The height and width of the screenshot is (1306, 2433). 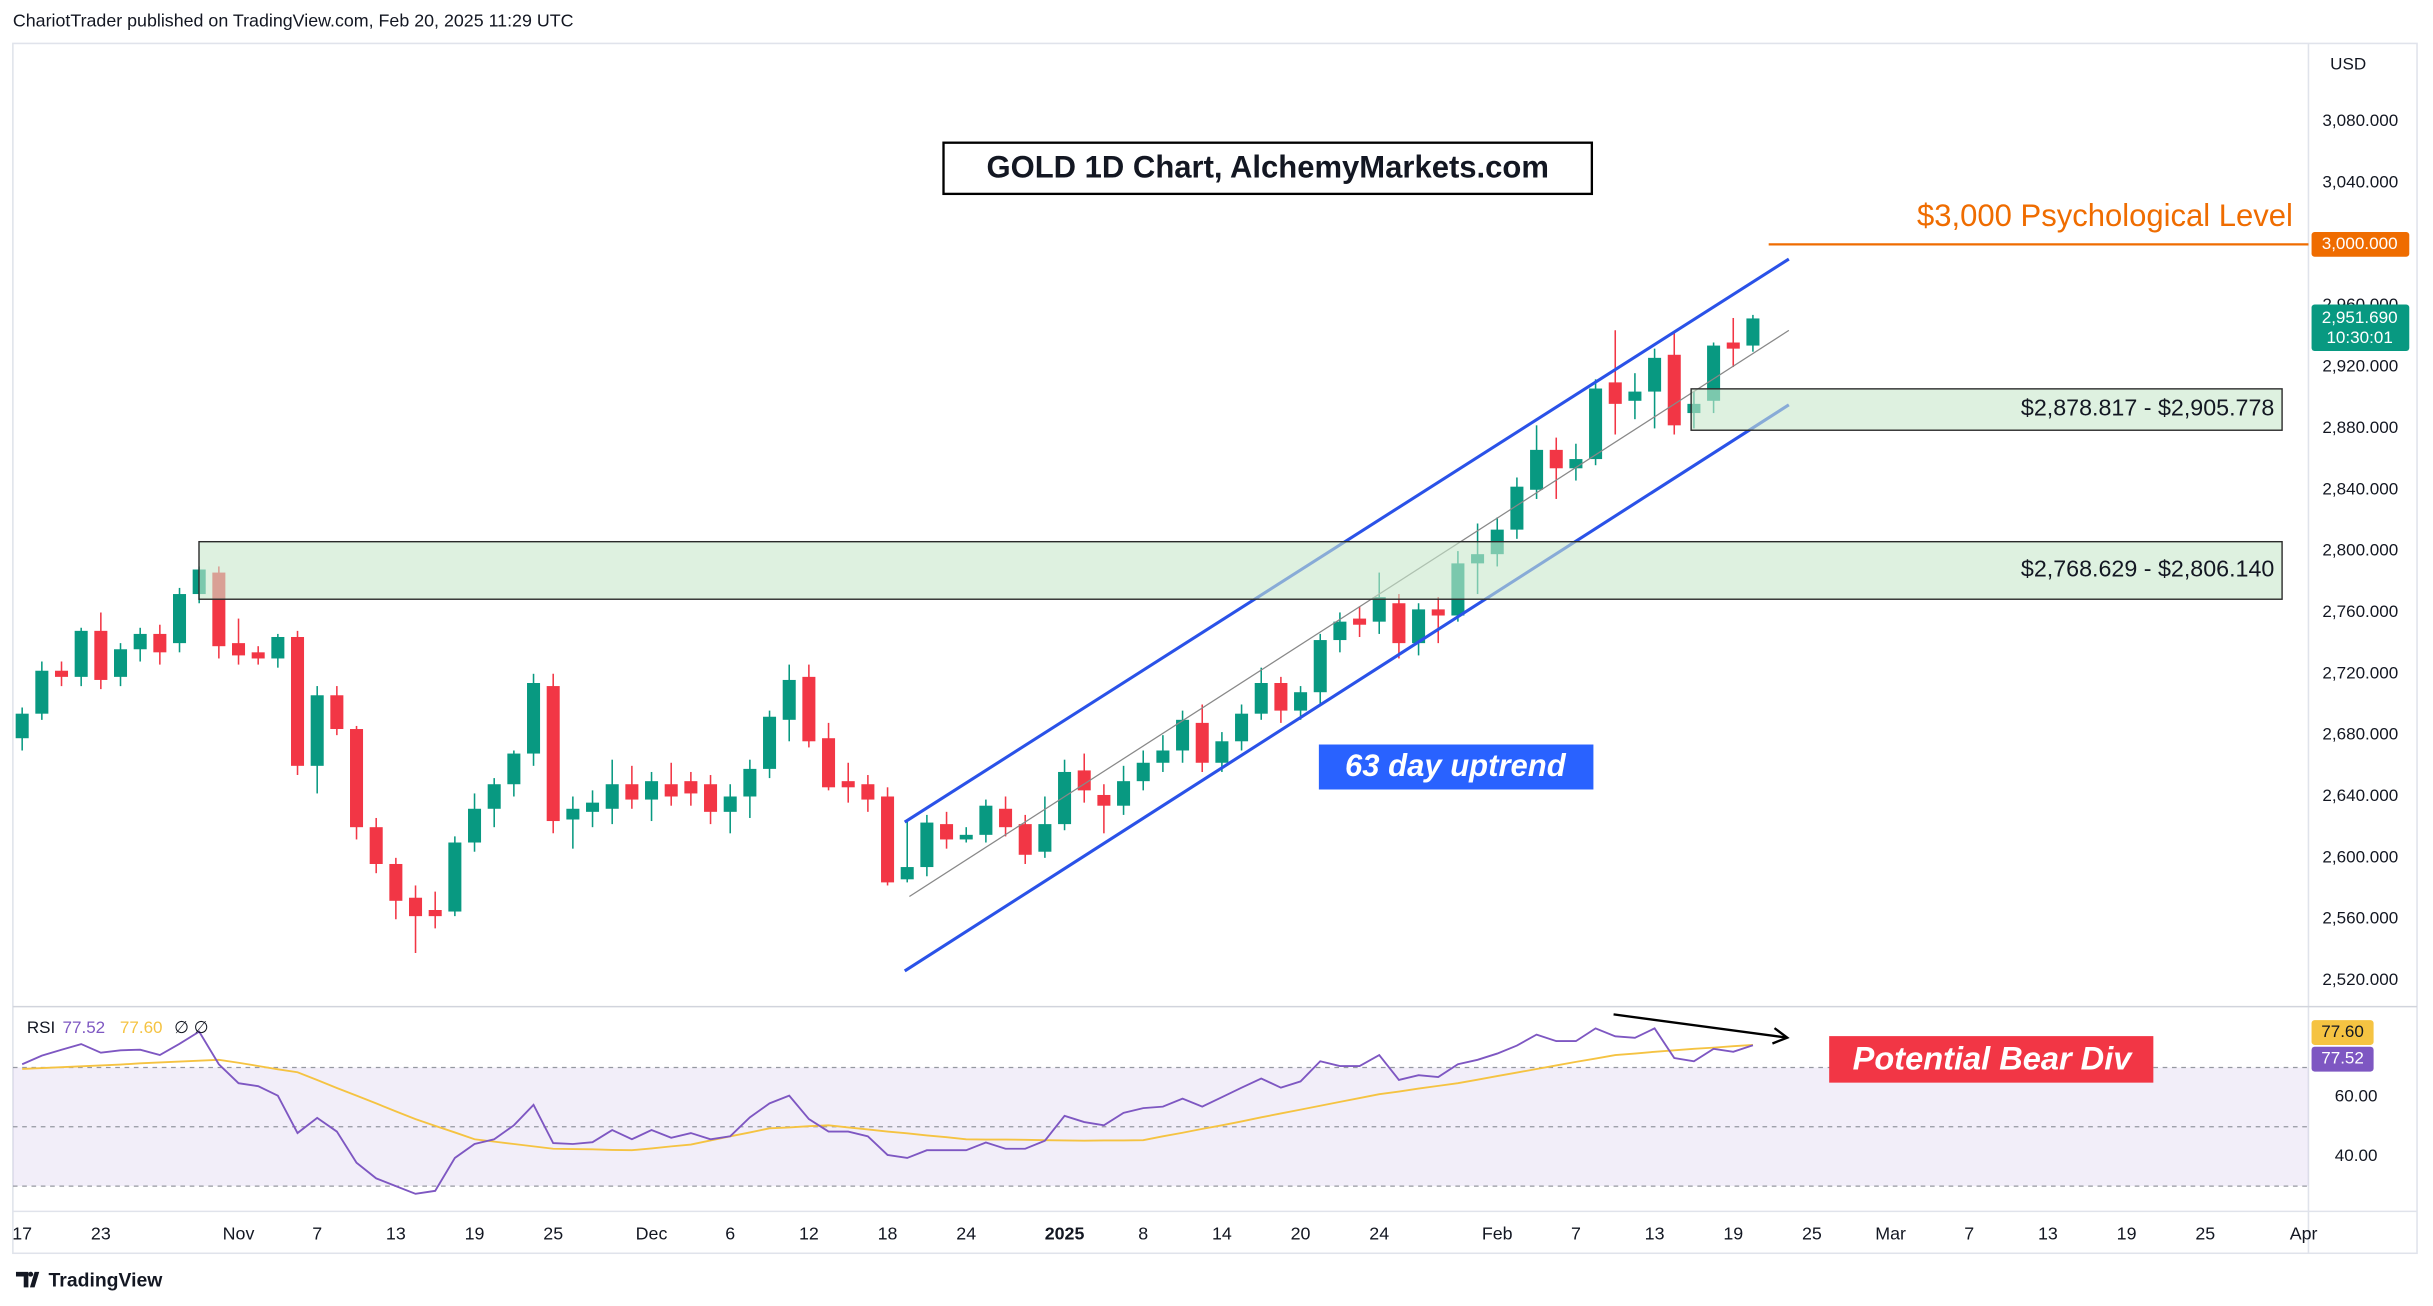 What do you see at coordinates (2105, 215) in the screenshot?
I see `level-text: $3,000 Psychological Level` at bounding box center [2105, 215].